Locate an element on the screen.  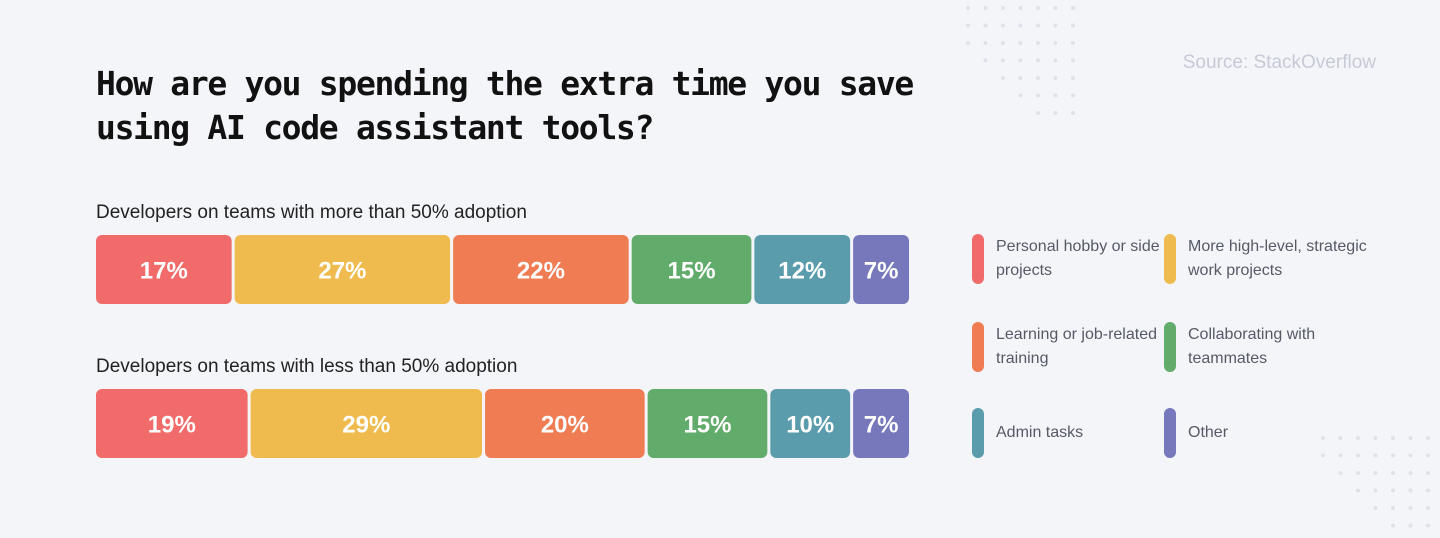
data-label-row2-s5: 10% is located at coordinates (810, 425).